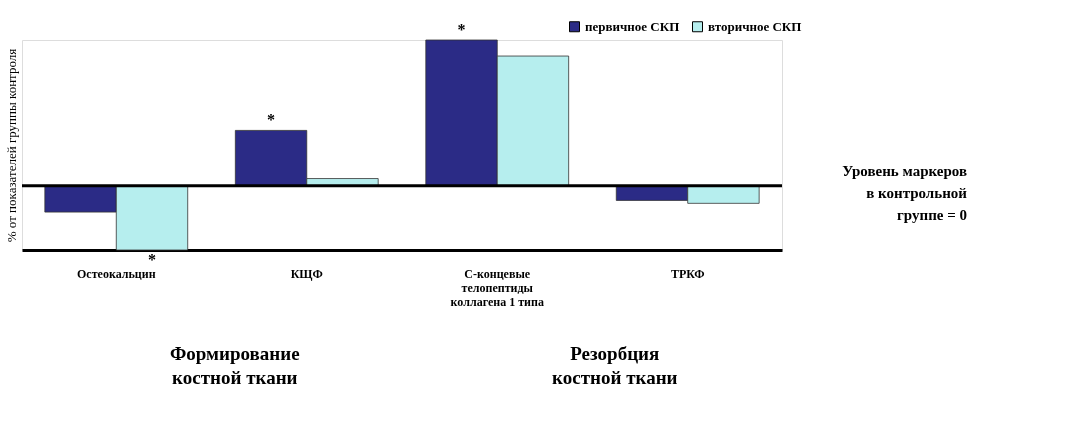 Image resolution: width=1073 pixels, height=434 pixels. What do you see at coordinates (615, 365) in the screenshot?
I see `text: Резорбция костной ткани` at bounding box center [615, 365].